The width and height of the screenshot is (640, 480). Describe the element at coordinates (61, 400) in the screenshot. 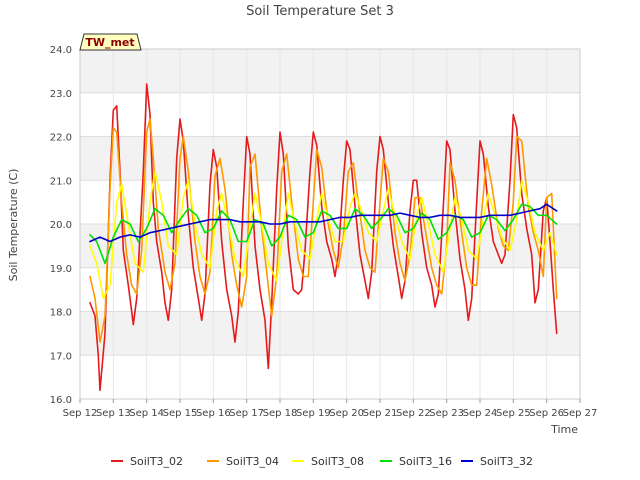

I see `y-tick-label: 16.0` at that location.